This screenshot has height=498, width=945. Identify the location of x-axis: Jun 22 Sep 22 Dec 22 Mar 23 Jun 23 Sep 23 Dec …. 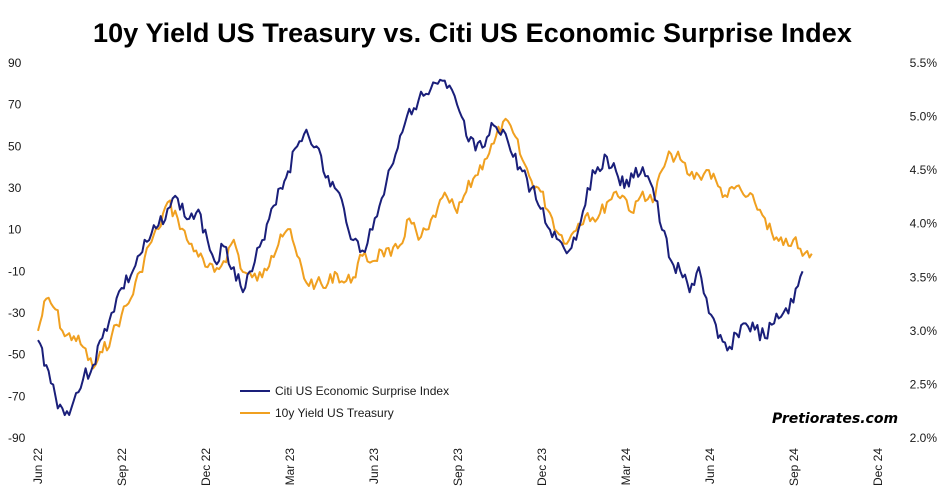
(458, 467).